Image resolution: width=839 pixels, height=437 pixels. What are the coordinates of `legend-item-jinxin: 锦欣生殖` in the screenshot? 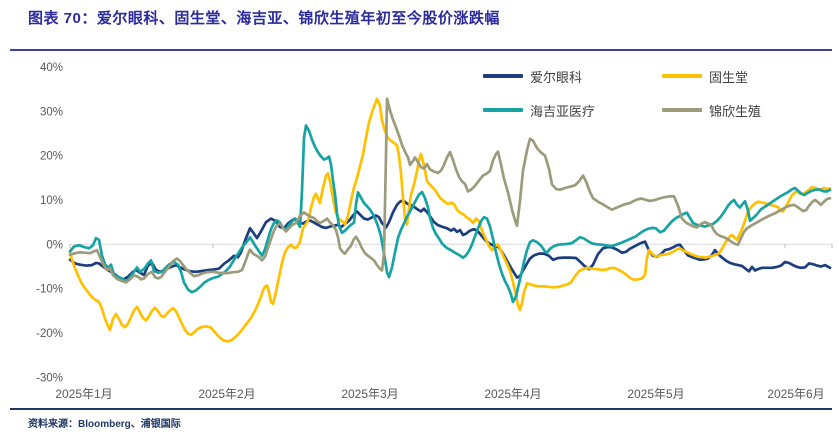 It's located at (712, 111).